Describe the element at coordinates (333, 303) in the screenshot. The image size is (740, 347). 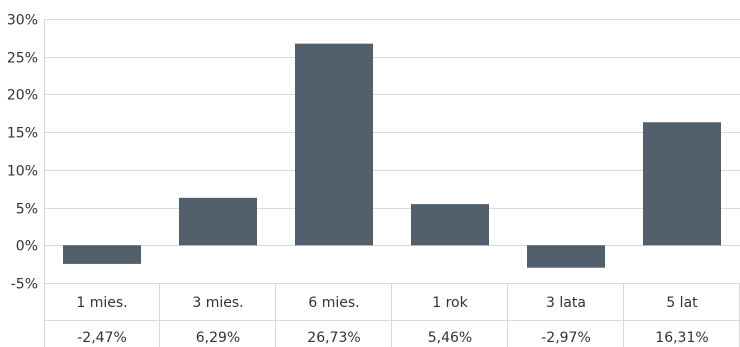
I see `category-label: 6 mies.` at that location.